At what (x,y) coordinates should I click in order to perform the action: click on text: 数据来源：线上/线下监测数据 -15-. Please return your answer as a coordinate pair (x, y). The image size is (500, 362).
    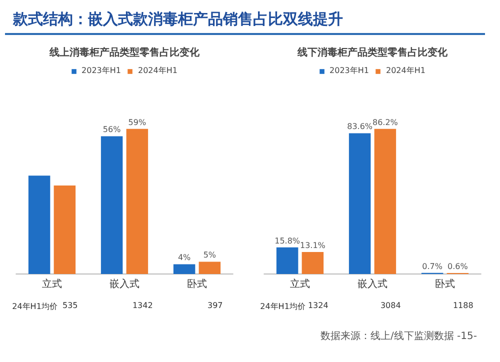
    Looking at the image, I should click on (398, 336).